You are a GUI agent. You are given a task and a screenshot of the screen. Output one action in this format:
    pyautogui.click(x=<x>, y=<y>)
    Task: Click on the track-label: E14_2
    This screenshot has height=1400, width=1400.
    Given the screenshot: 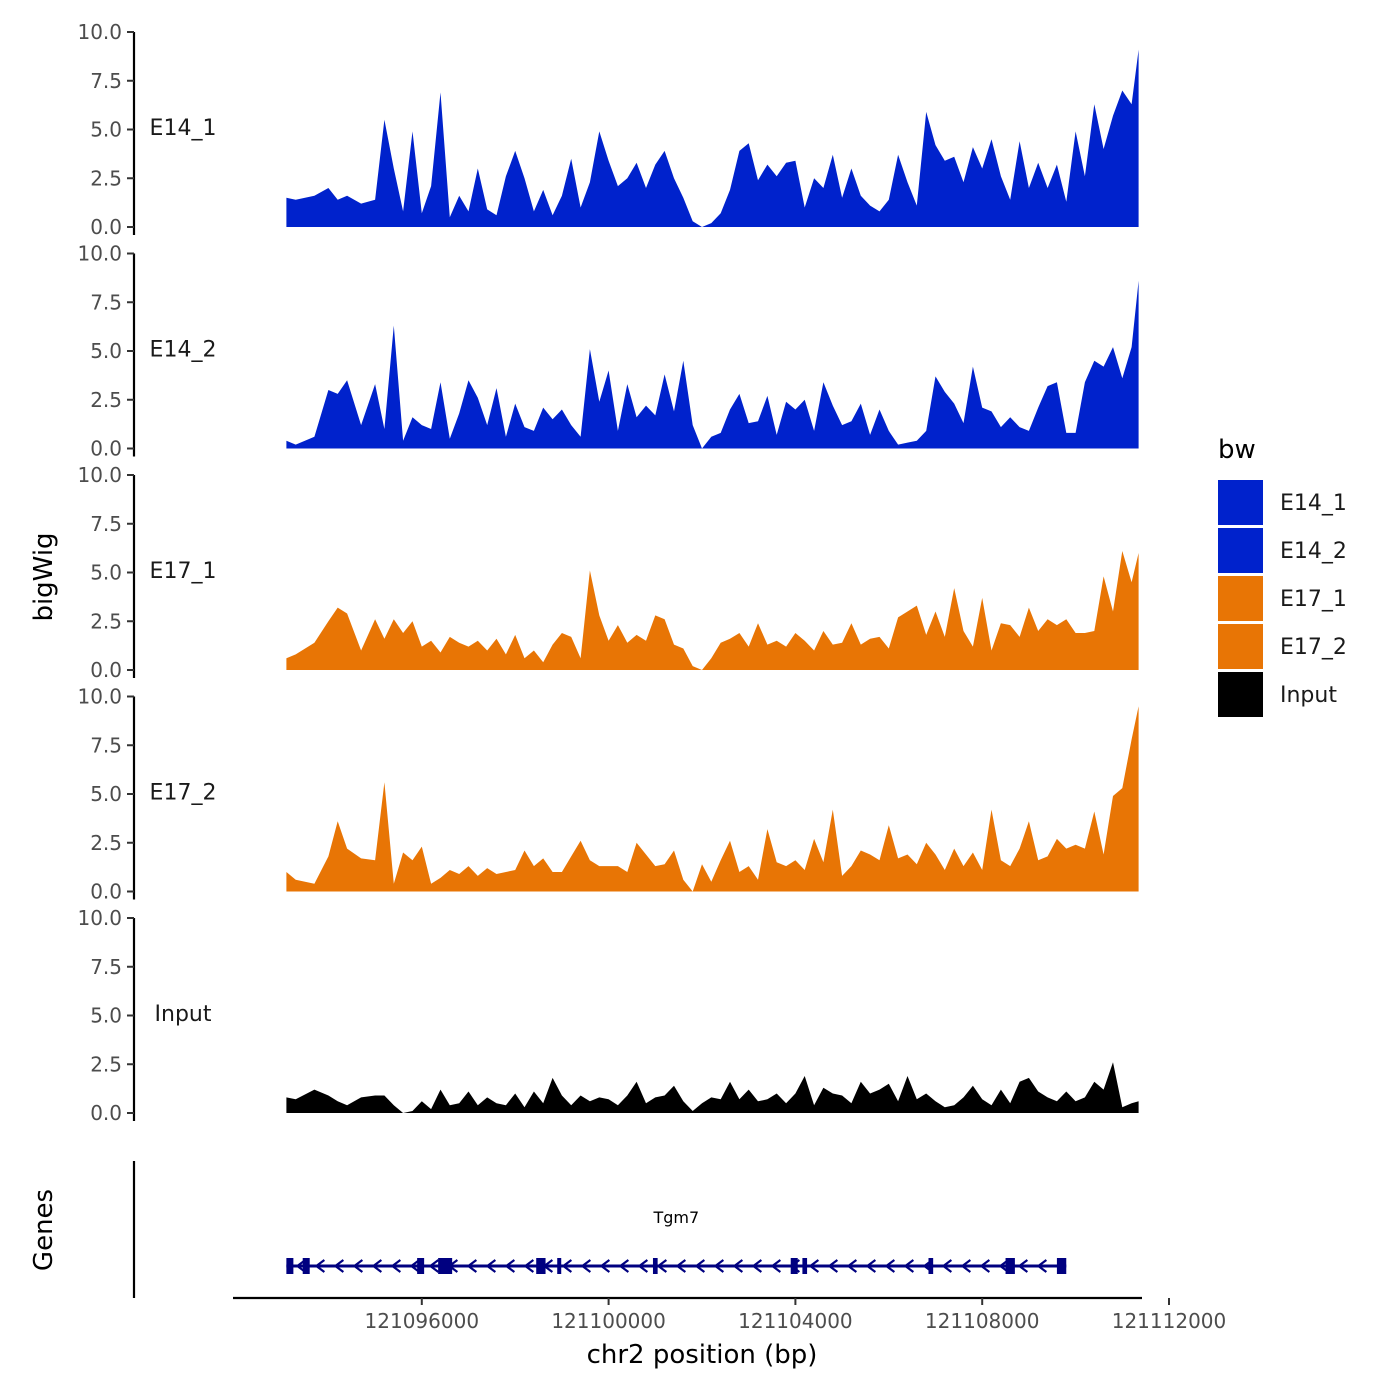 What is the action you would take?
    pyautogui.click(x=183, y=350)
    